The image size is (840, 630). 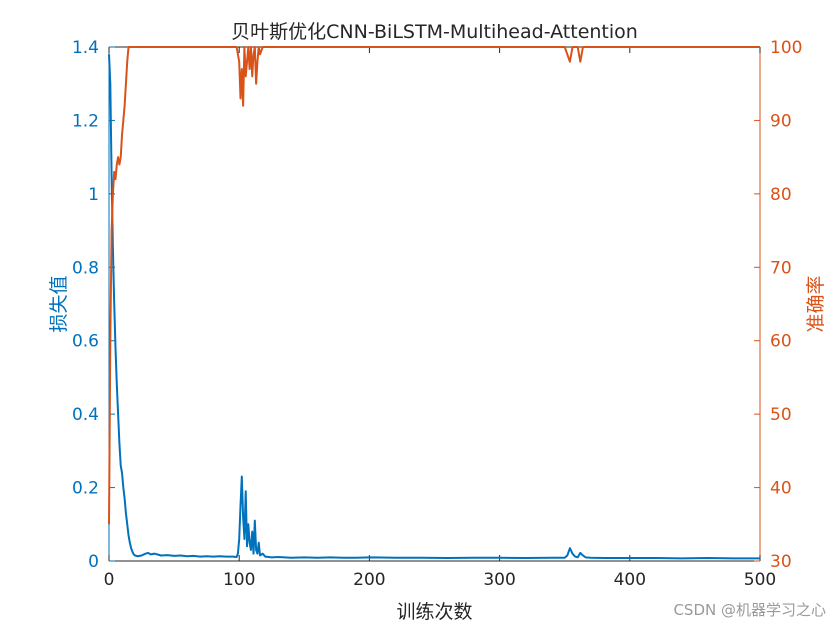 What do you see at coordinates (109, 580) in the screenshot?
I see `x-tick-label: 0` at bounding box center [109, 580].